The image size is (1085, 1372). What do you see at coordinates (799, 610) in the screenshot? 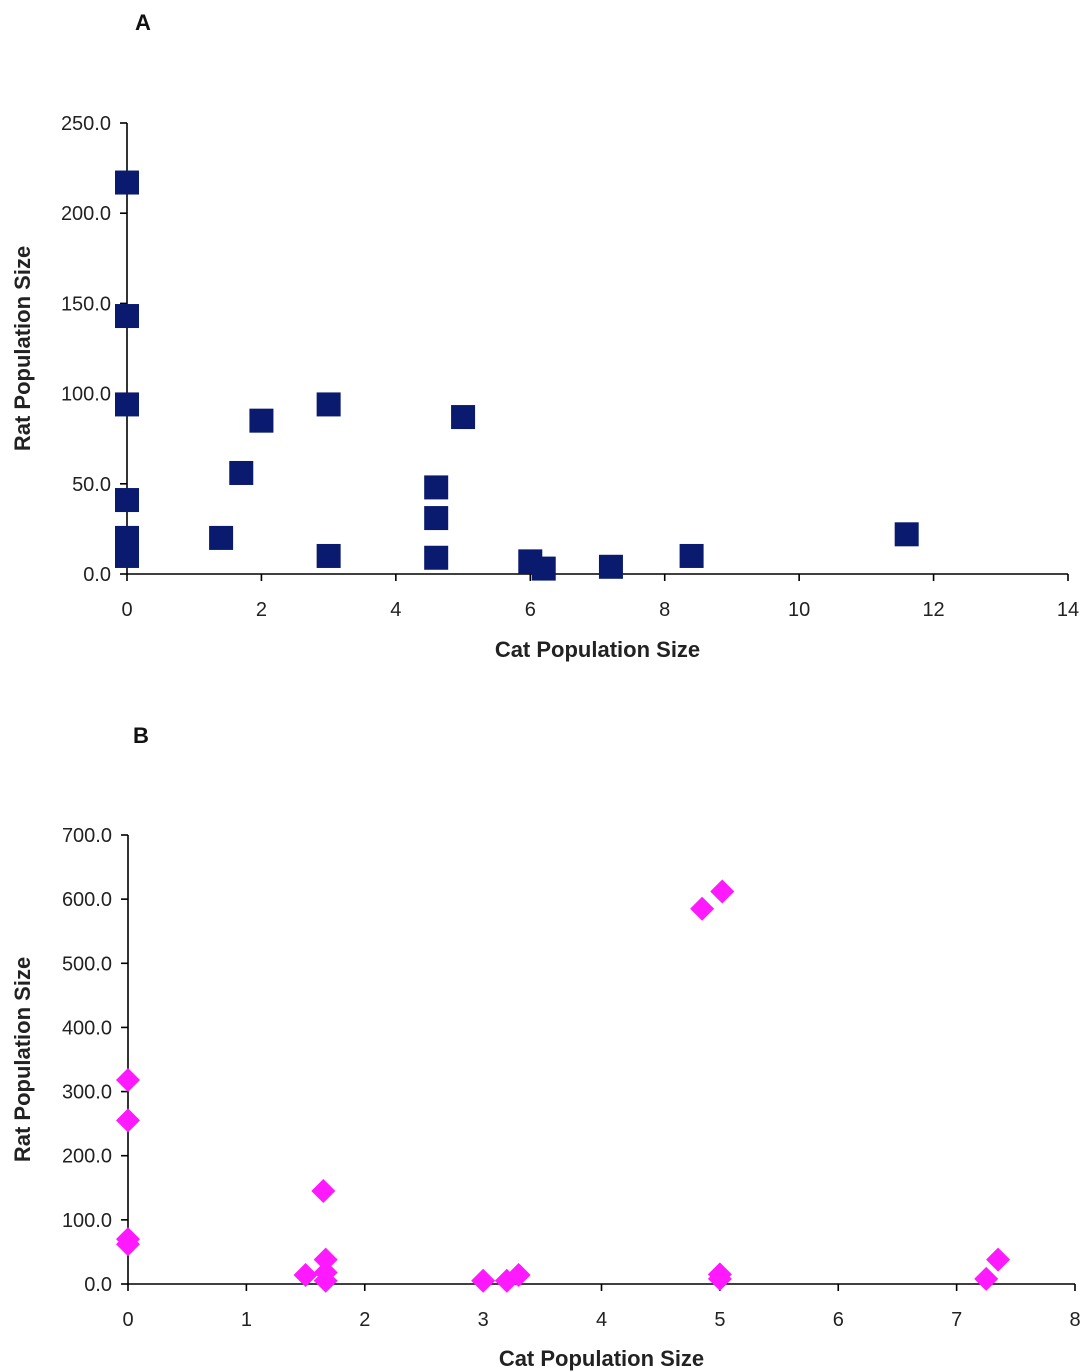
I see `chart-a-x-tick-label: 10` at bounding box center [799, 610].